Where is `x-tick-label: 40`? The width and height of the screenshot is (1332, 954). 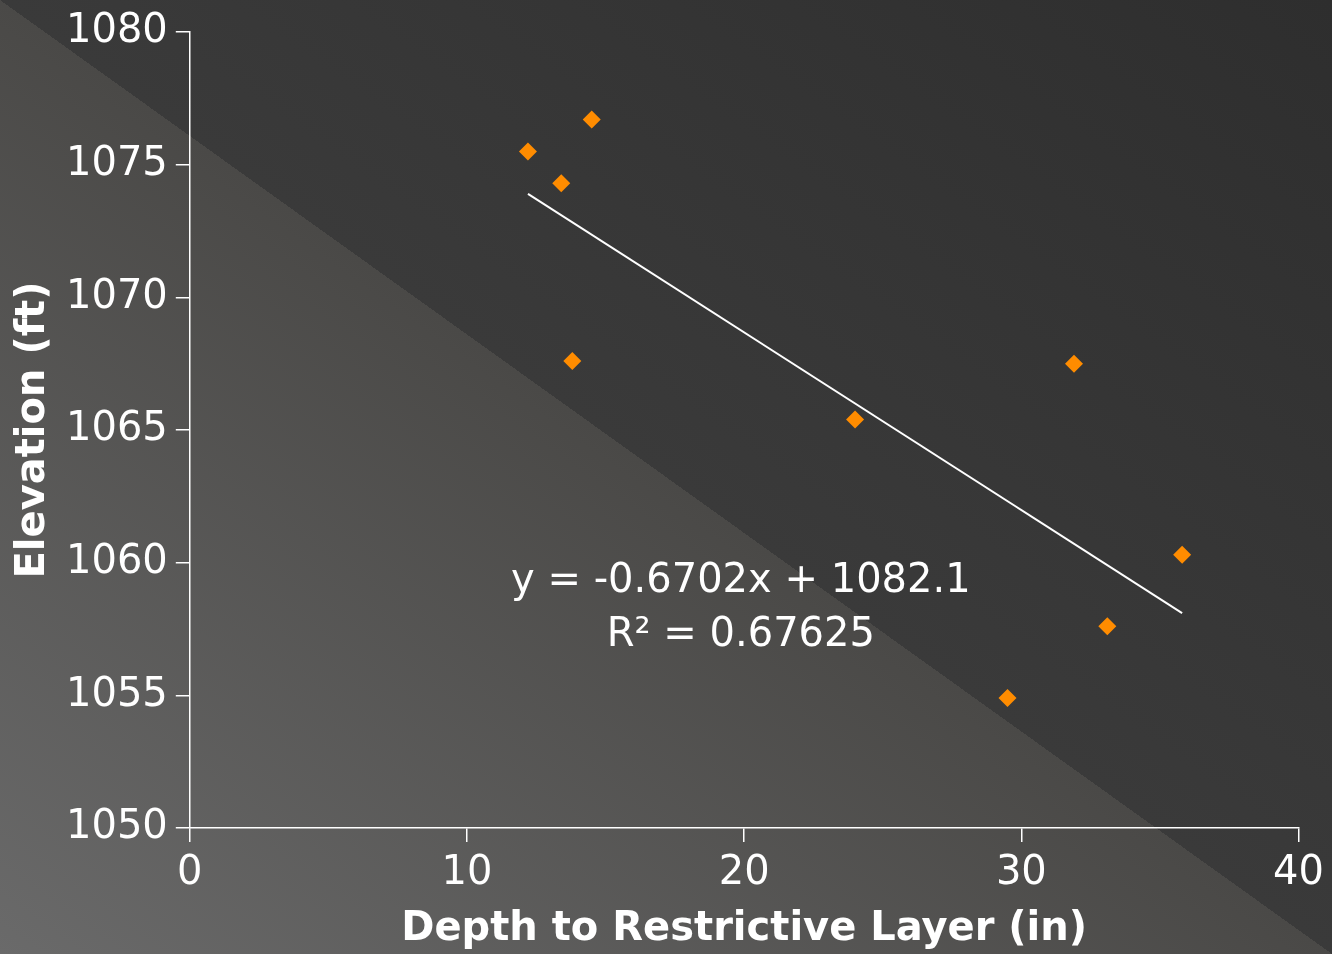
x-tick-label: 40 is located at coordinates (1298, 870).